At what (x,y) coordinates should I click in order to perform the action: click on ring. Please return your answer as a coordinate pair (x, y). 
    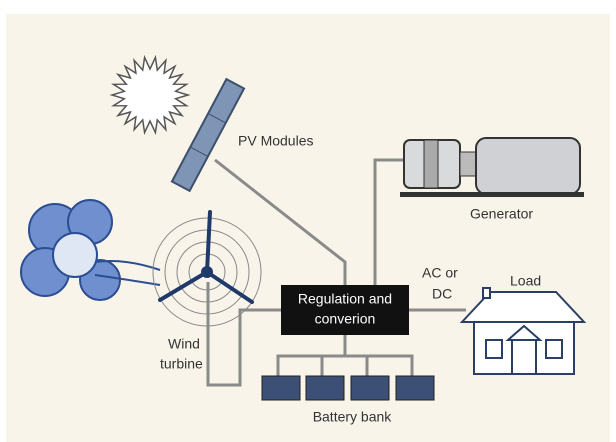
    Looking at the image, I should click on (207, 272).